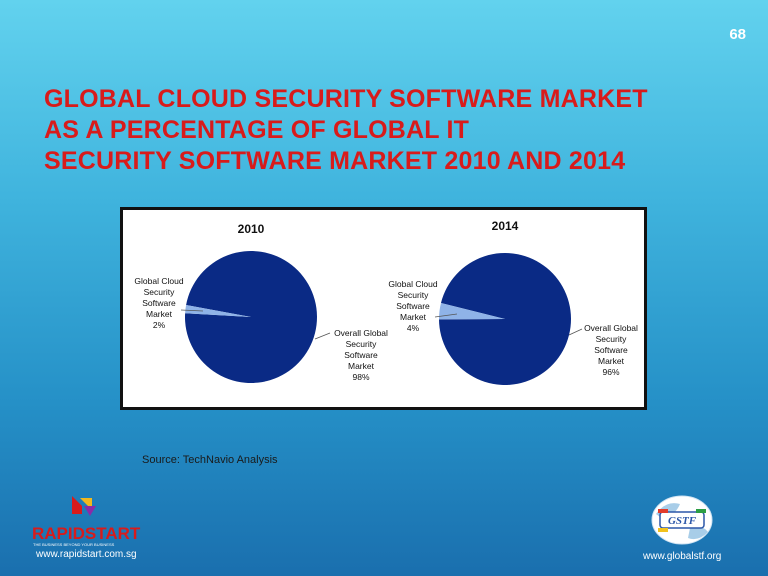 The image size is (768, 576). I want to click on pie-label-cloud: Global Cloud Security Software Market 2%, so click(158, 303).